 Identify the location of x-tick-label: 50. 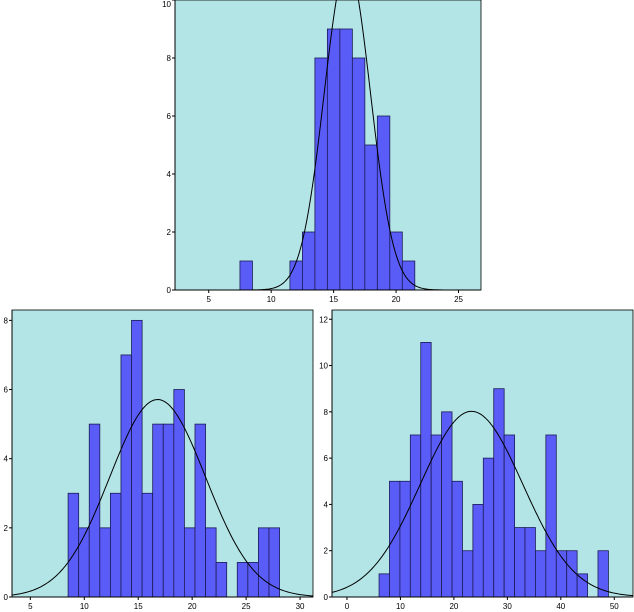
(614, 606).